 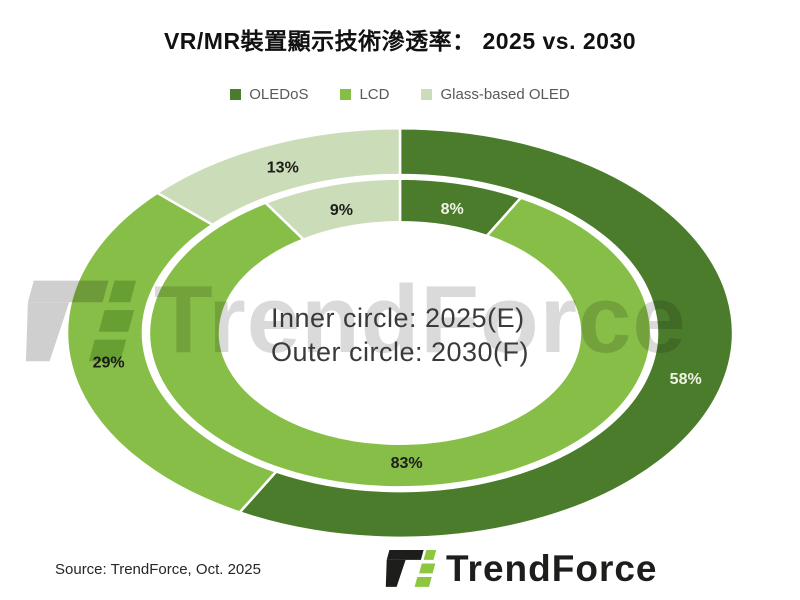 What do you see at coordinates (407, 463) in the screenshot?
I see `segment-value-label-inner-lcd: 83%` at bounding box center [407, 463].